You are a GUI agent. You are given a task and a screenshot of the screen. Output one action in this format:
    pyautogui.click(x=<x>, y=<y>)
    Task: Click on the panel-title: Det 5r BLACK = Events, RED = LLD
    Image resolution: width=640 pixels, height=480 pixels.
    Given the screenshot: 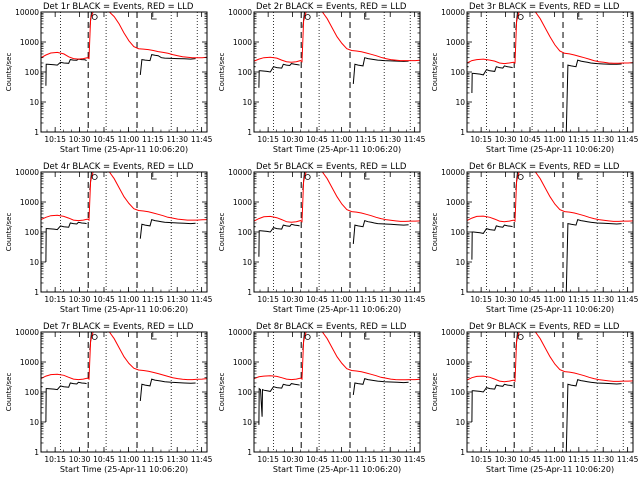 What is the action you would take?
    pyautogui.click(x=331, y=167)
    